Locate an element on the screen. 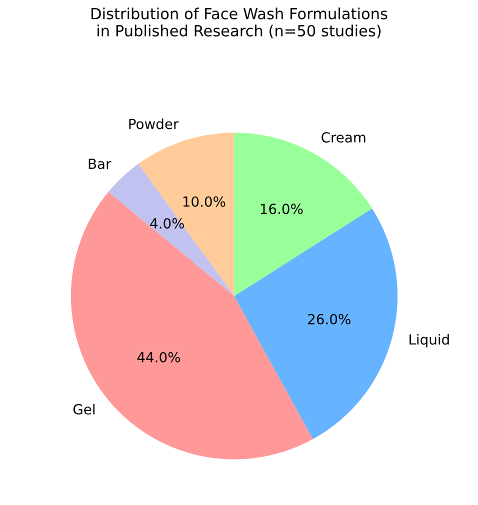  slice-label: Liquid is located at coordinates (429, 341).